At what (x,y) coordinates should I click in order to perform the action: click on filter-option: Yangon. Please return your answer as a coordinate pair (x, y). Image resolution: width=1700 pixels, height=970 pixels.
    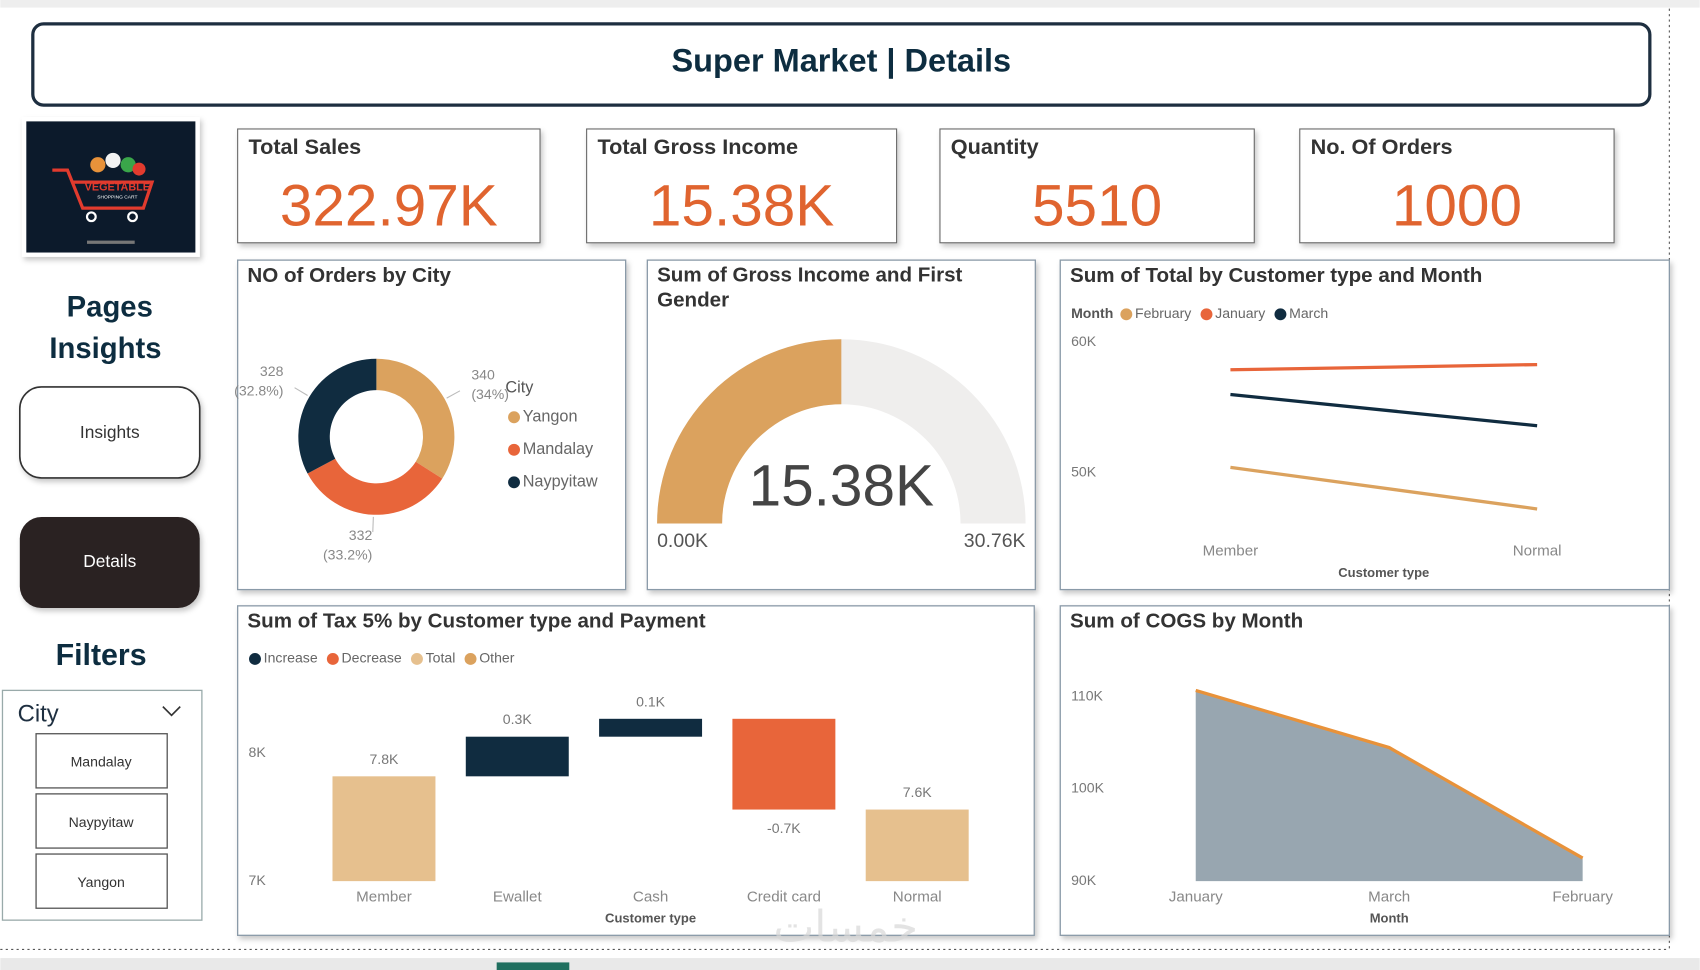
    Looking at the image, I should click on (101, 882).